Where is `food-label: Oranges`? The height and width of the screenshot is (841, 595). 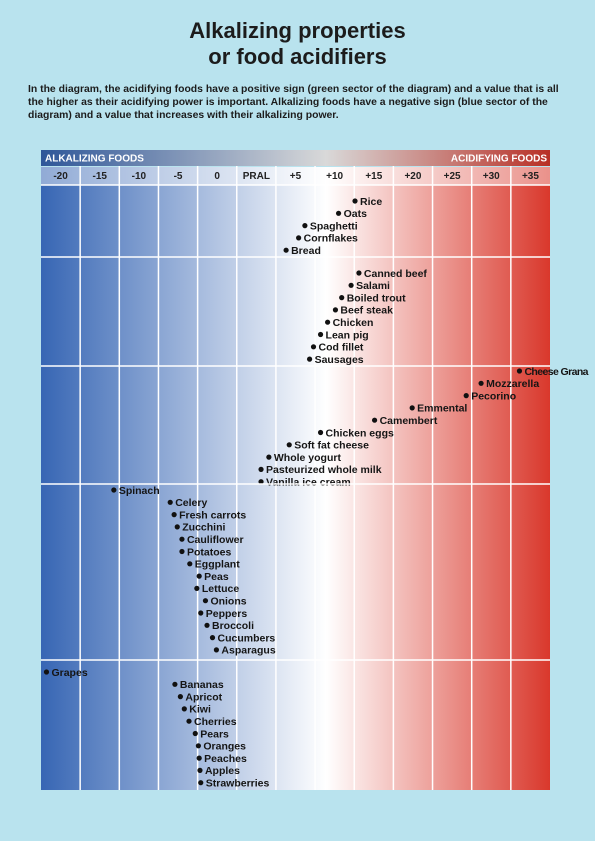
food-label: Oranges is located at coordinates (224, 747).